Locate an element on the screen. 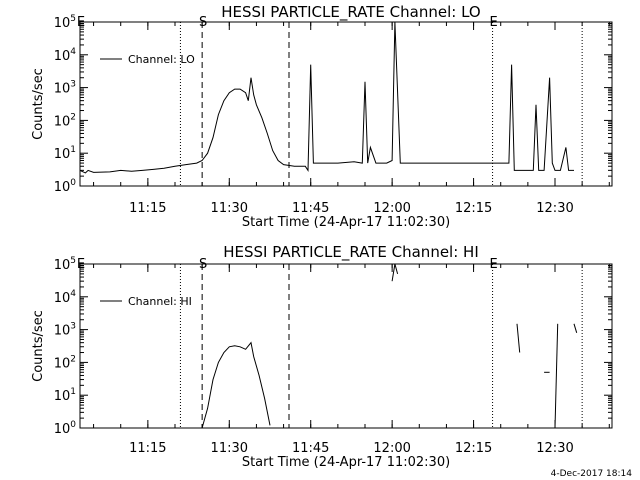 This screenshot has height=480, width=640. footer-timestamp: 4-Dec-2017 18:14 is located at coordinates (592, 474).